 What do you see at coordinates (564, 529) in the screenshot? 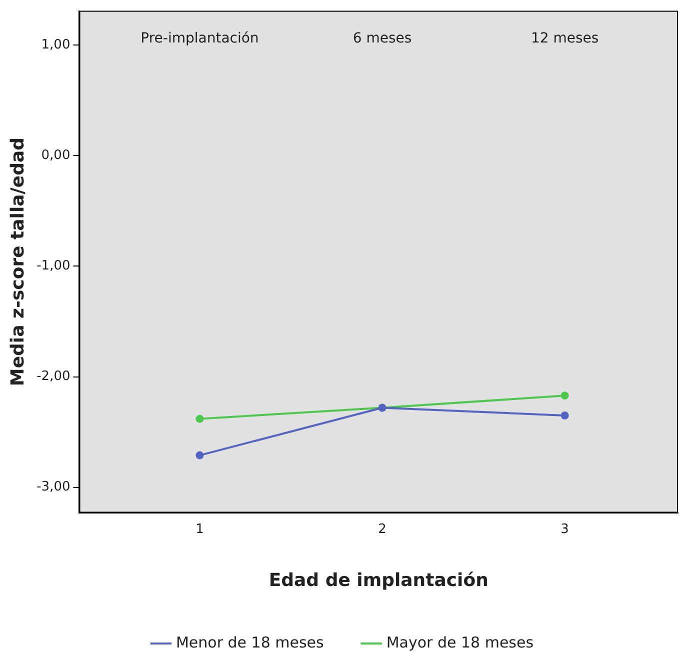
I see `x-tick-label: 3` at bounding box center [564, 529].